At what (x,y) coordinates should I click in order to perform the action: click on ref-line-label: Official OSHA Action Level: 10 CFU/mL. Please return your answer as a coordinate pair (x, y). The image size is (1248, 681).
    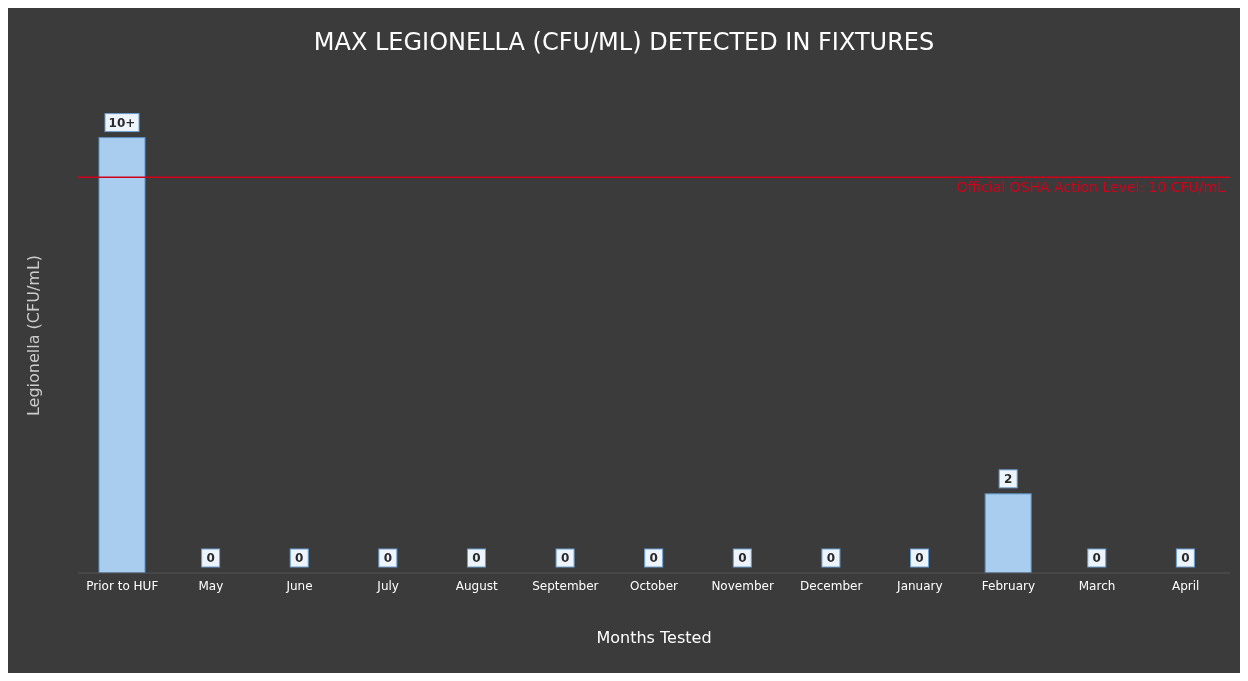
    Looking at the image, I should click on (1091, 187).